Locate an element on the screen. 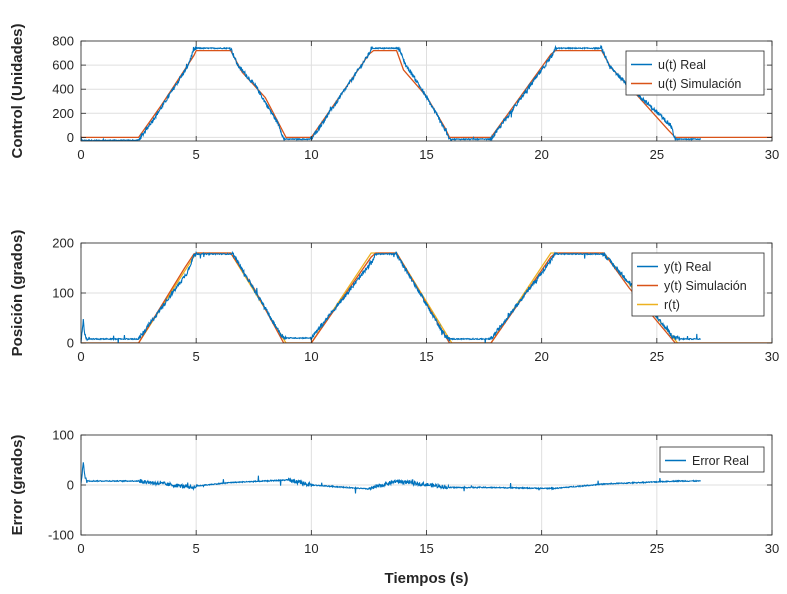 The height and width of the screenshot is (594, 787). legend-entry: y(t) Real is located at coordinates (687, 267).